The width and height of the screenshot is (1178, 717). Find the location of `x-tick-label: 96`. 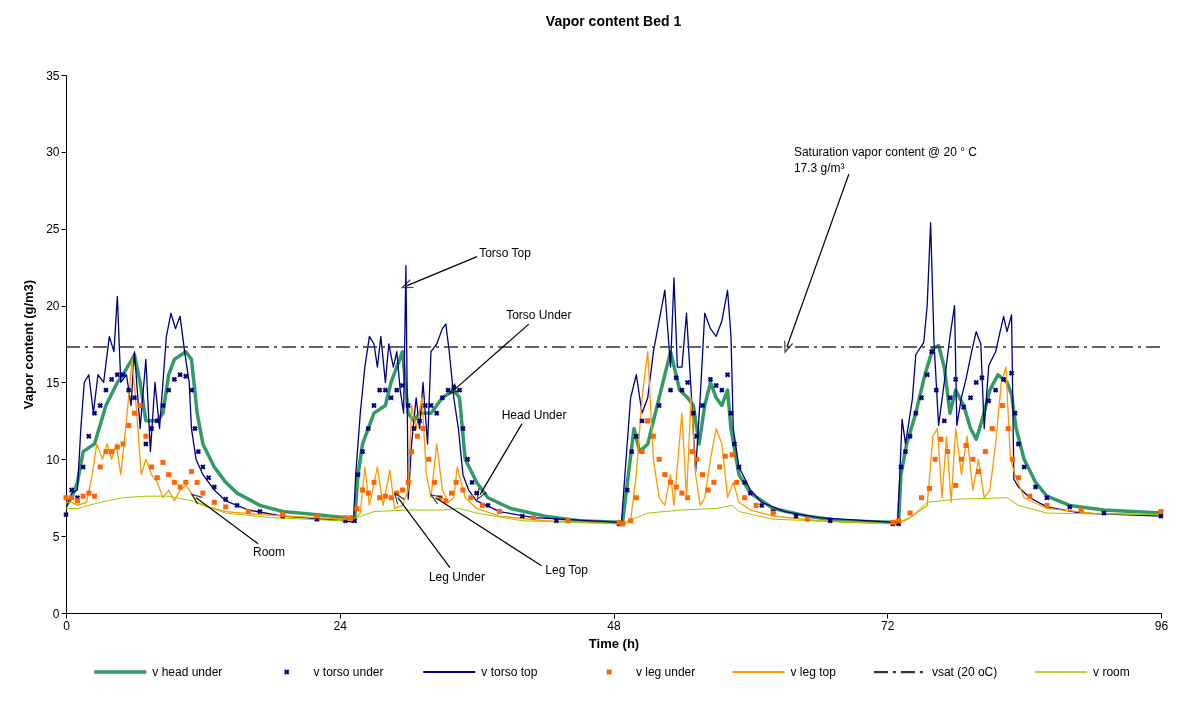

x-tick-label: 96 is located at coordinates (1161, 625).